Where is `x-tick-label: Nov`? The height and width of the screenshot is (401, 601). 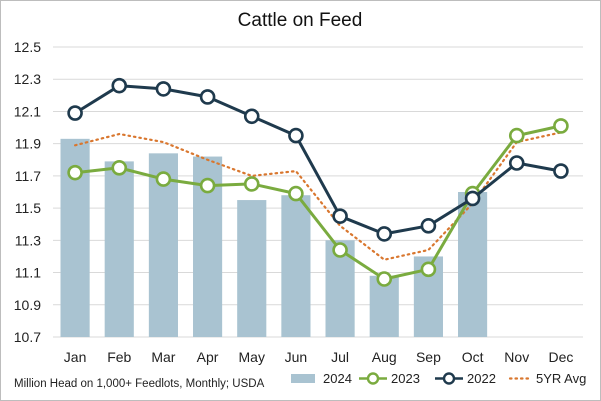
x-tick-label: Nov is located at coordinates (516, 357).